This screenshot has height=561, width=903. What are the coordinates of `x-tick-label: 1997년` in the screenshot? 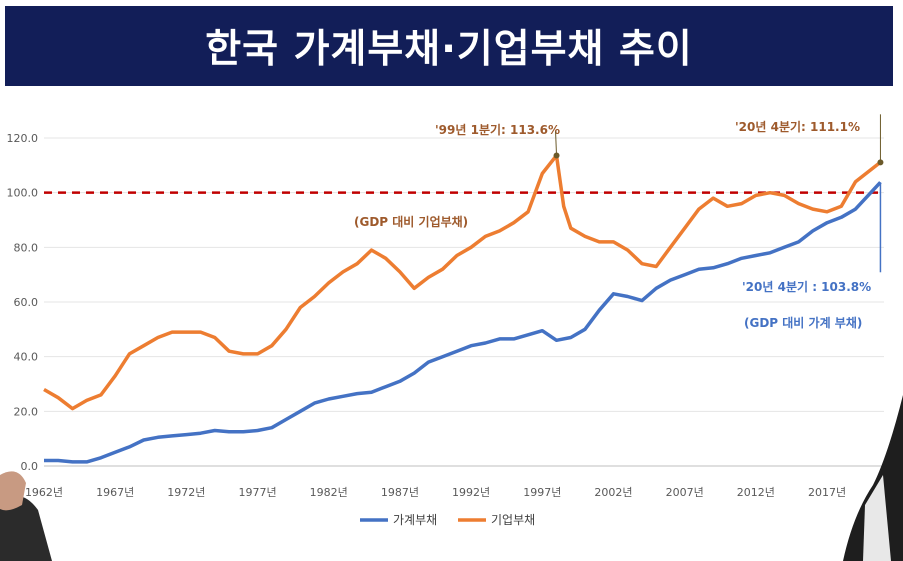 It's located at (542, 492).